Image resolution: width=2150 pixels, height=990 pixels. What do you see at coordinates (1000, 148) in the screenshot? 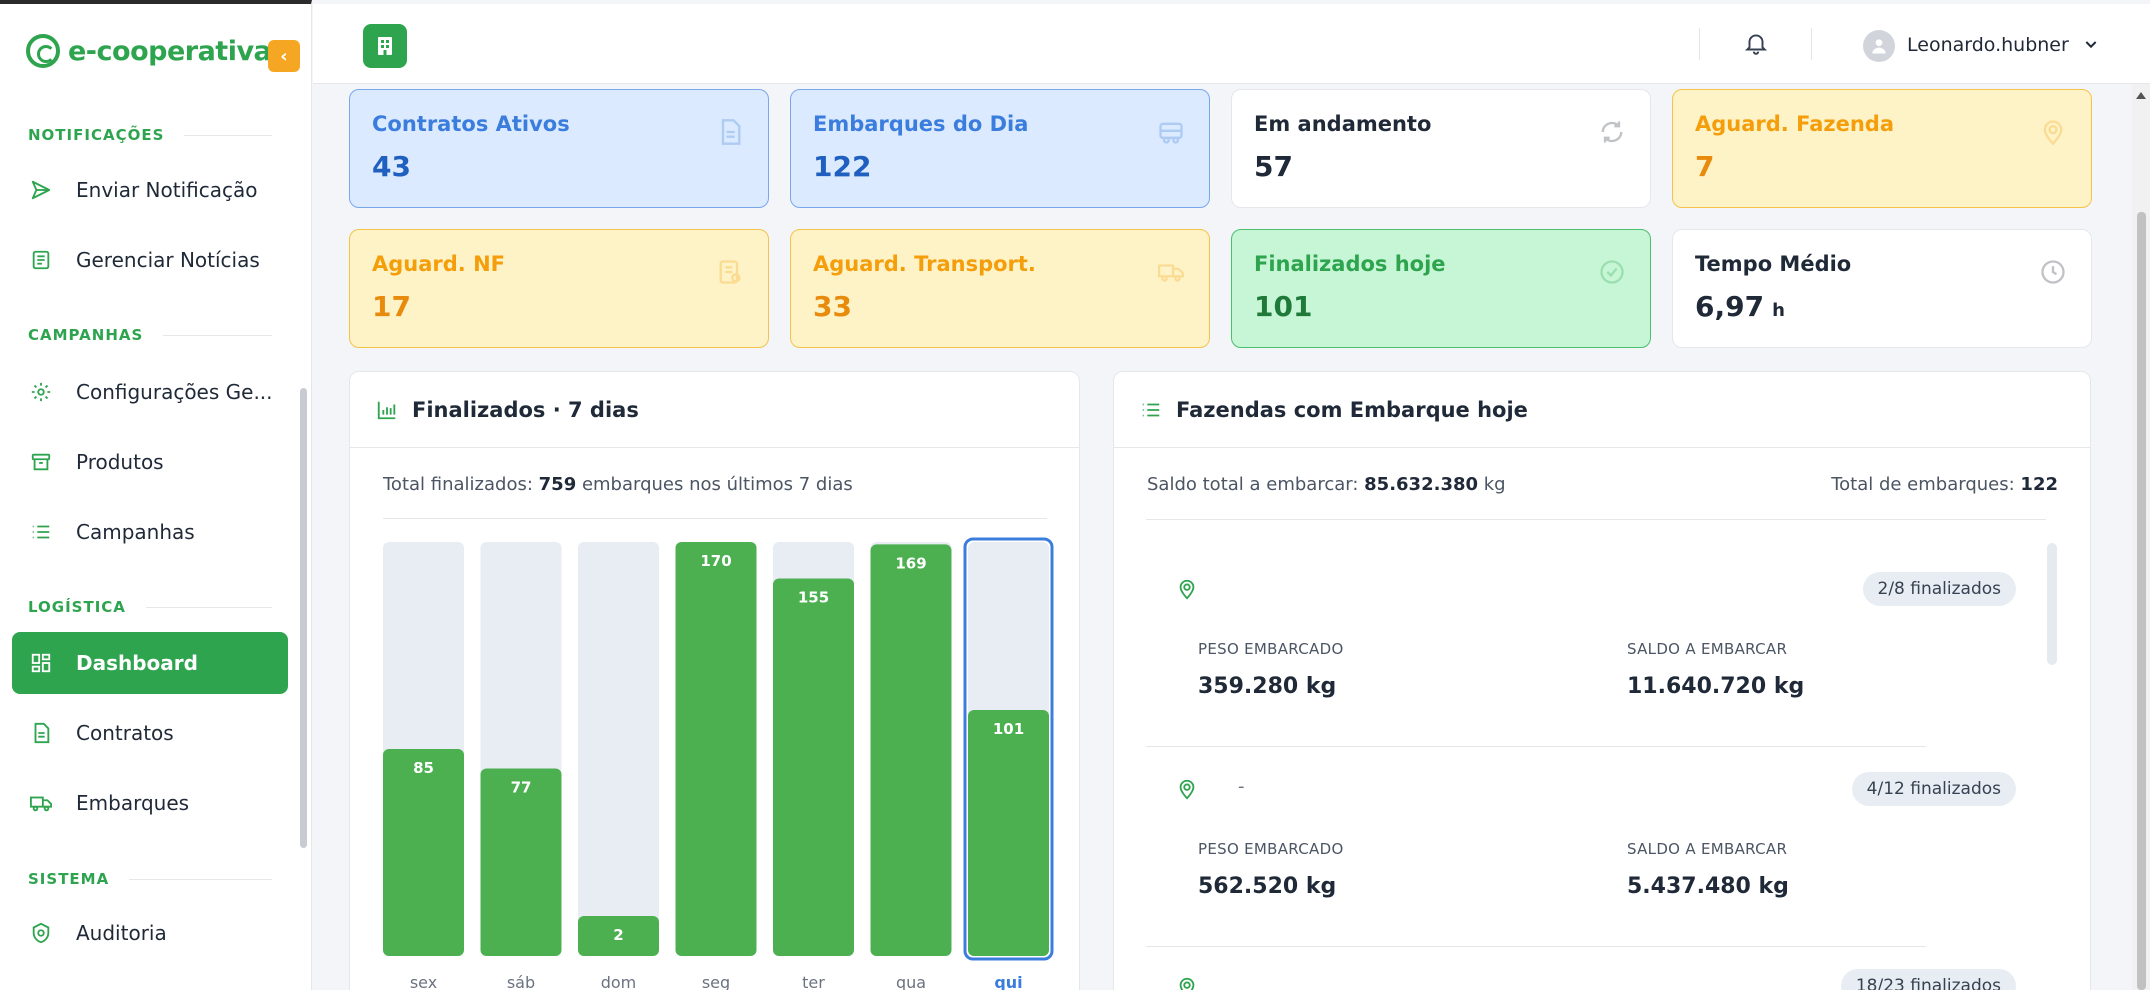
I see `kpi-embarques-do-dia: Embarques do Dia 122` at bounding box center [1000, 148].